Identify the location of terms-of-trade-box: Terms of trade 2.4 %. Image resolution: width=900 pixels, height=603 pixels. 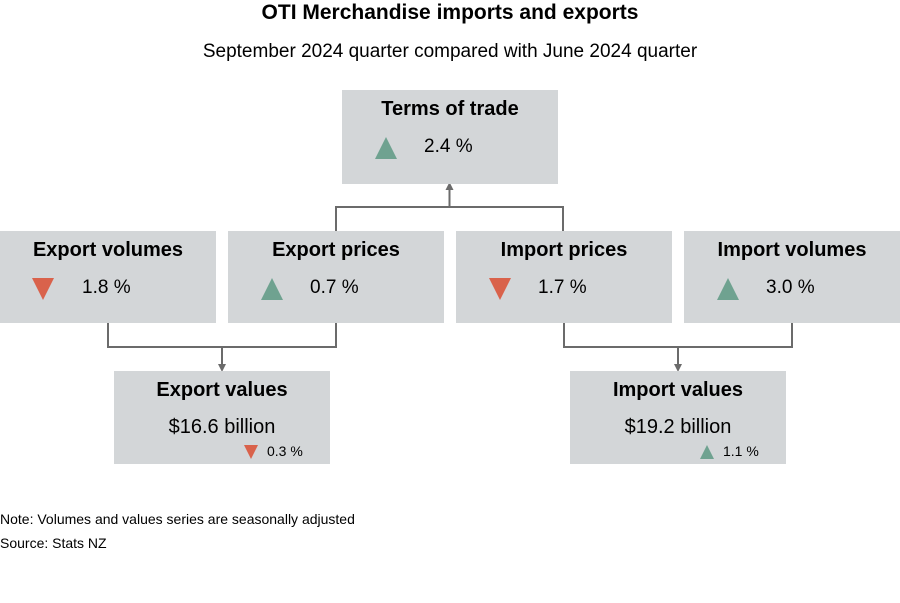
(450, 137).